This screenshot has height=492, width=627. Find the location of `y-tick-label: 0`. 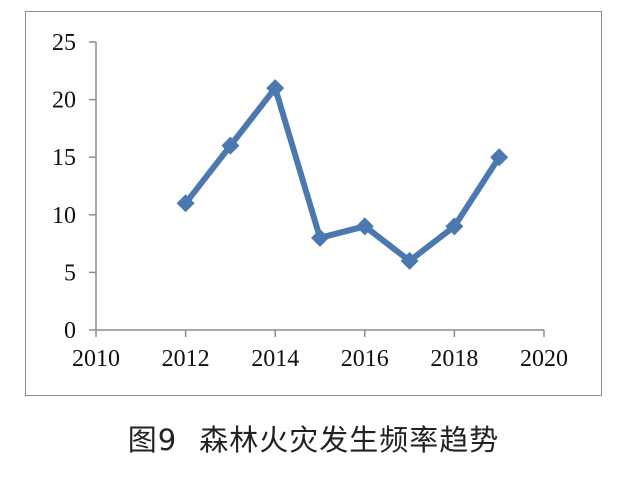

y-tick-label: 0 is located at coordinates (70, 331).